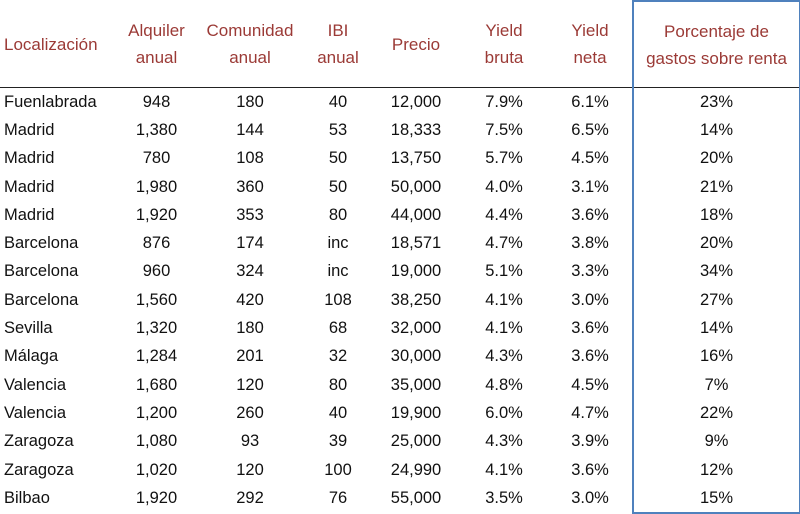 This screenshot has height=514, width=800. What do you see at coordinates (416, 384) in the screenshot?
I see `cell-precio: 35,000` at bounding box center [416, 384].